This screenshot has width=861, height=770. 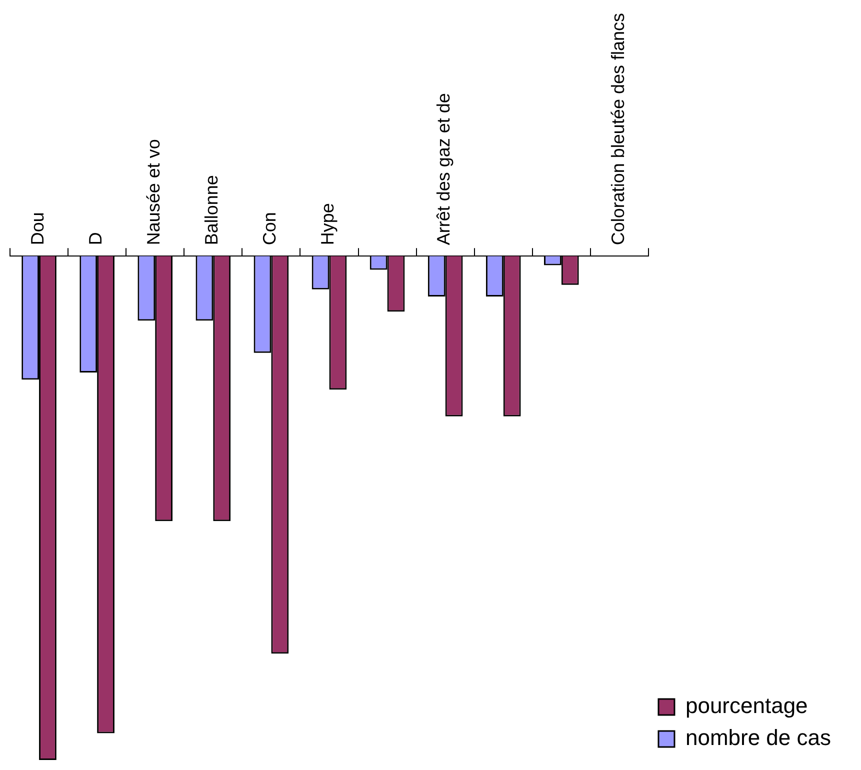 I want to click on x-tick-label: D, so click(x=95, y=239).